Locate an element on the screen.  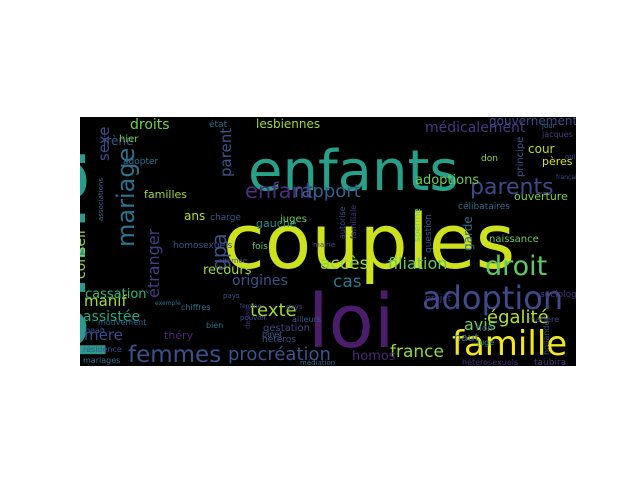
word-sexe: sexe is located at coordinates (104, 144).